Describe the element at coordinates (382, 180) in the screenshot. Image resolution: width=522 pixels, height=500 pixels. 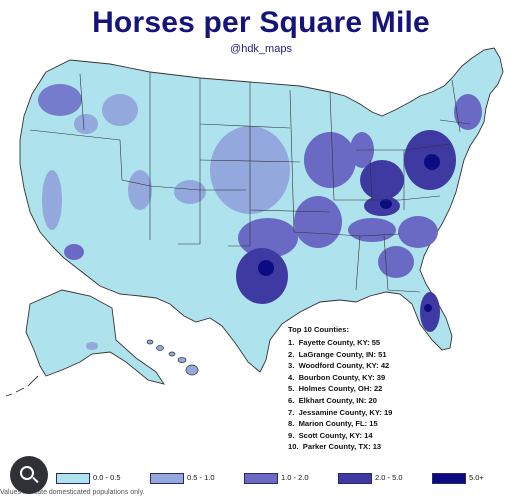
I see `indiana-ohio-density` at that location.